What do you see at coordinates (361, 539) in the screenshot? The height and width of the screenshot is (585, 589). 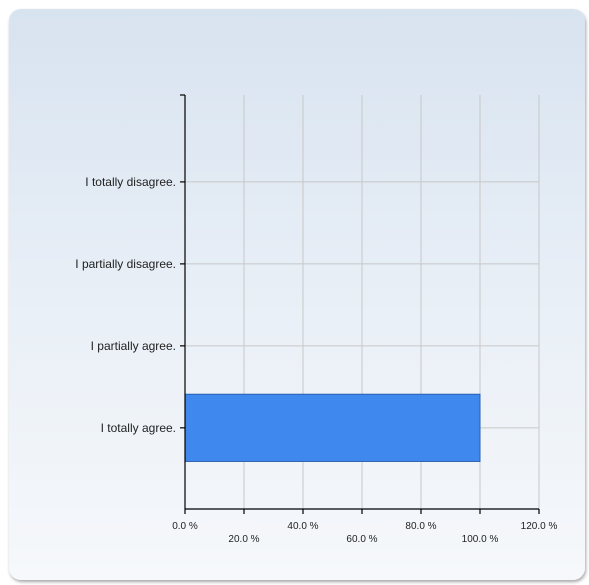 I see `x-tick-label: 60.0 %` at bounding box center [361, 539].